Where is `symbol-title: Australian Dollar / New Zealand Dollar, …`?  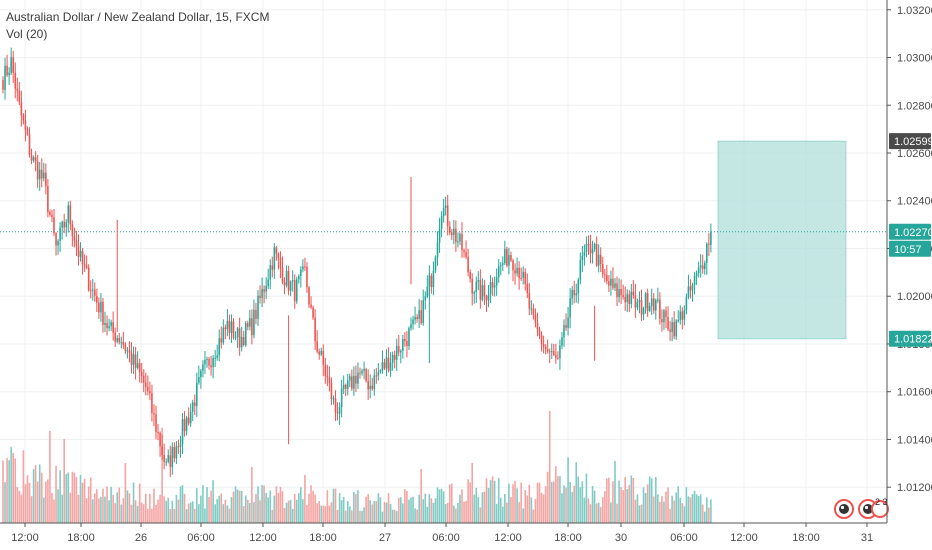
symbol-title: Australian Dollar / New Zealand Dollar, … is located at coordinates (138, 17).